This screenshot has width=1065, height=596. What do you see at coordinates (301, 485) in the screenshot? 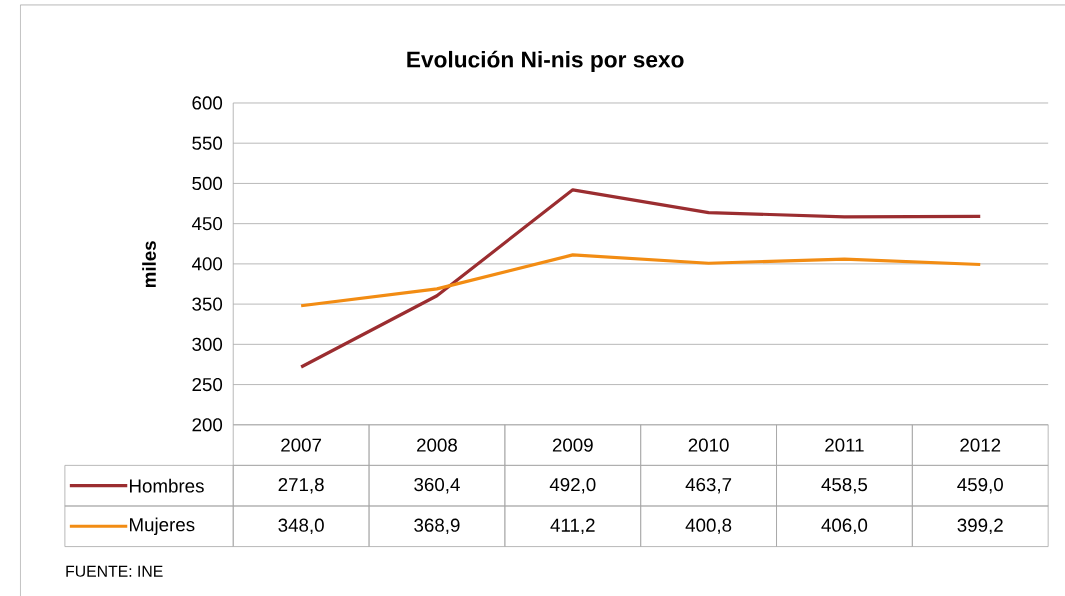
I see `data-label: 271,8` at bounding box center [301, 485].